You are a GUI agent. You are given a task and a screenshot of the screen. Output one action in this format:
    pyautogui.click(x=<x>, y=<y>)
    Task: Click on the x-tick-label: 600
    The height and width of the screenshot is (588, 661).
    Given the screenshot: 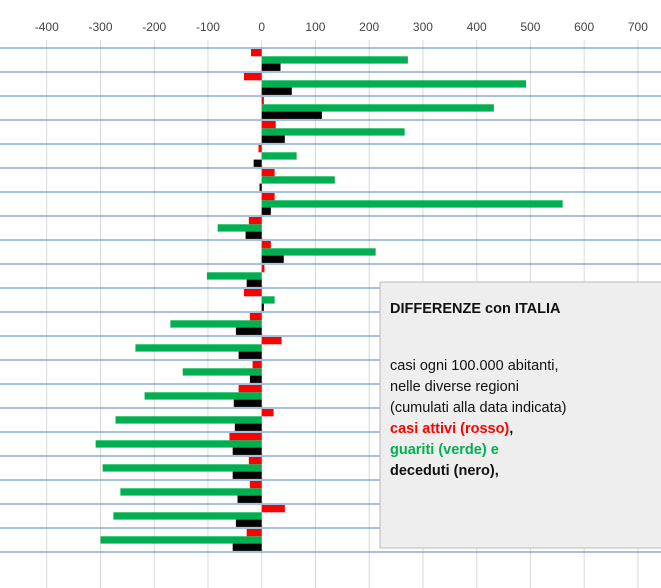 What is the action you would take?
    pyautogui.click(x=584, y=27)
    